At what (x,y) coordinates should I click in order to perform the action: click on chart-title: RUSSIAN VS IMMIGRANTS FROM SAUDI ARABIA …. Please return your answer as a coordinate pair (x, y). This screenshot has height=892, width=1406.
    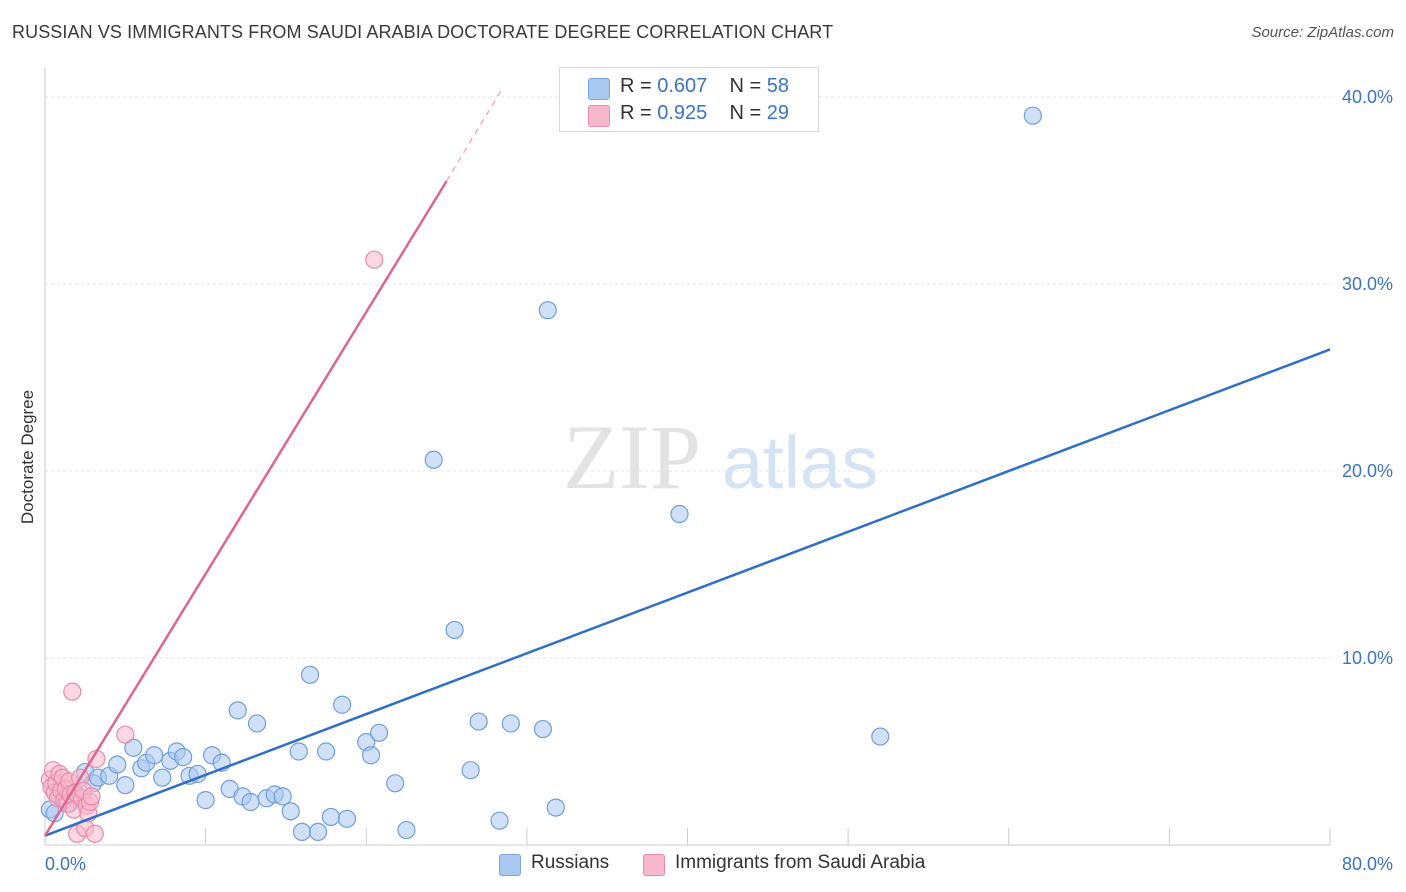
    Looking at the image, I should click on (423, 32).